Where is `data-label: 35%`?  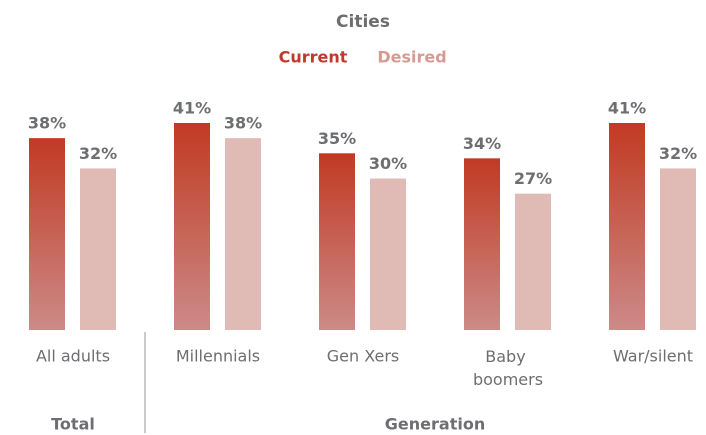
data-label: 35% is located at coordinates (337, 138).